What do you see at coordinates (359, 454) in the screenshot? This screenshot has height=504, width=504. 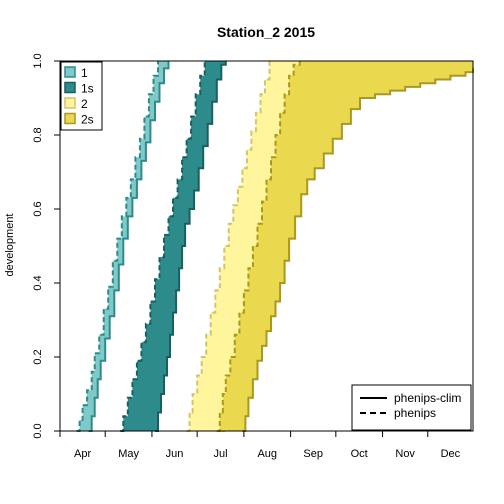 I see `x-tick-label: Oct` at bounding box center [359, 454].